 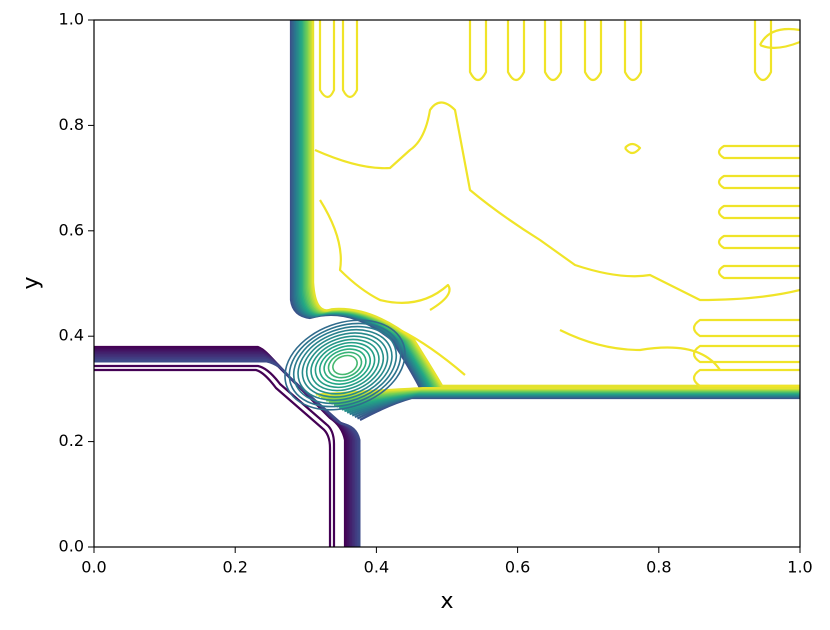 I want to click on x-tick-label: 0.6, so click(x=517, y=567).